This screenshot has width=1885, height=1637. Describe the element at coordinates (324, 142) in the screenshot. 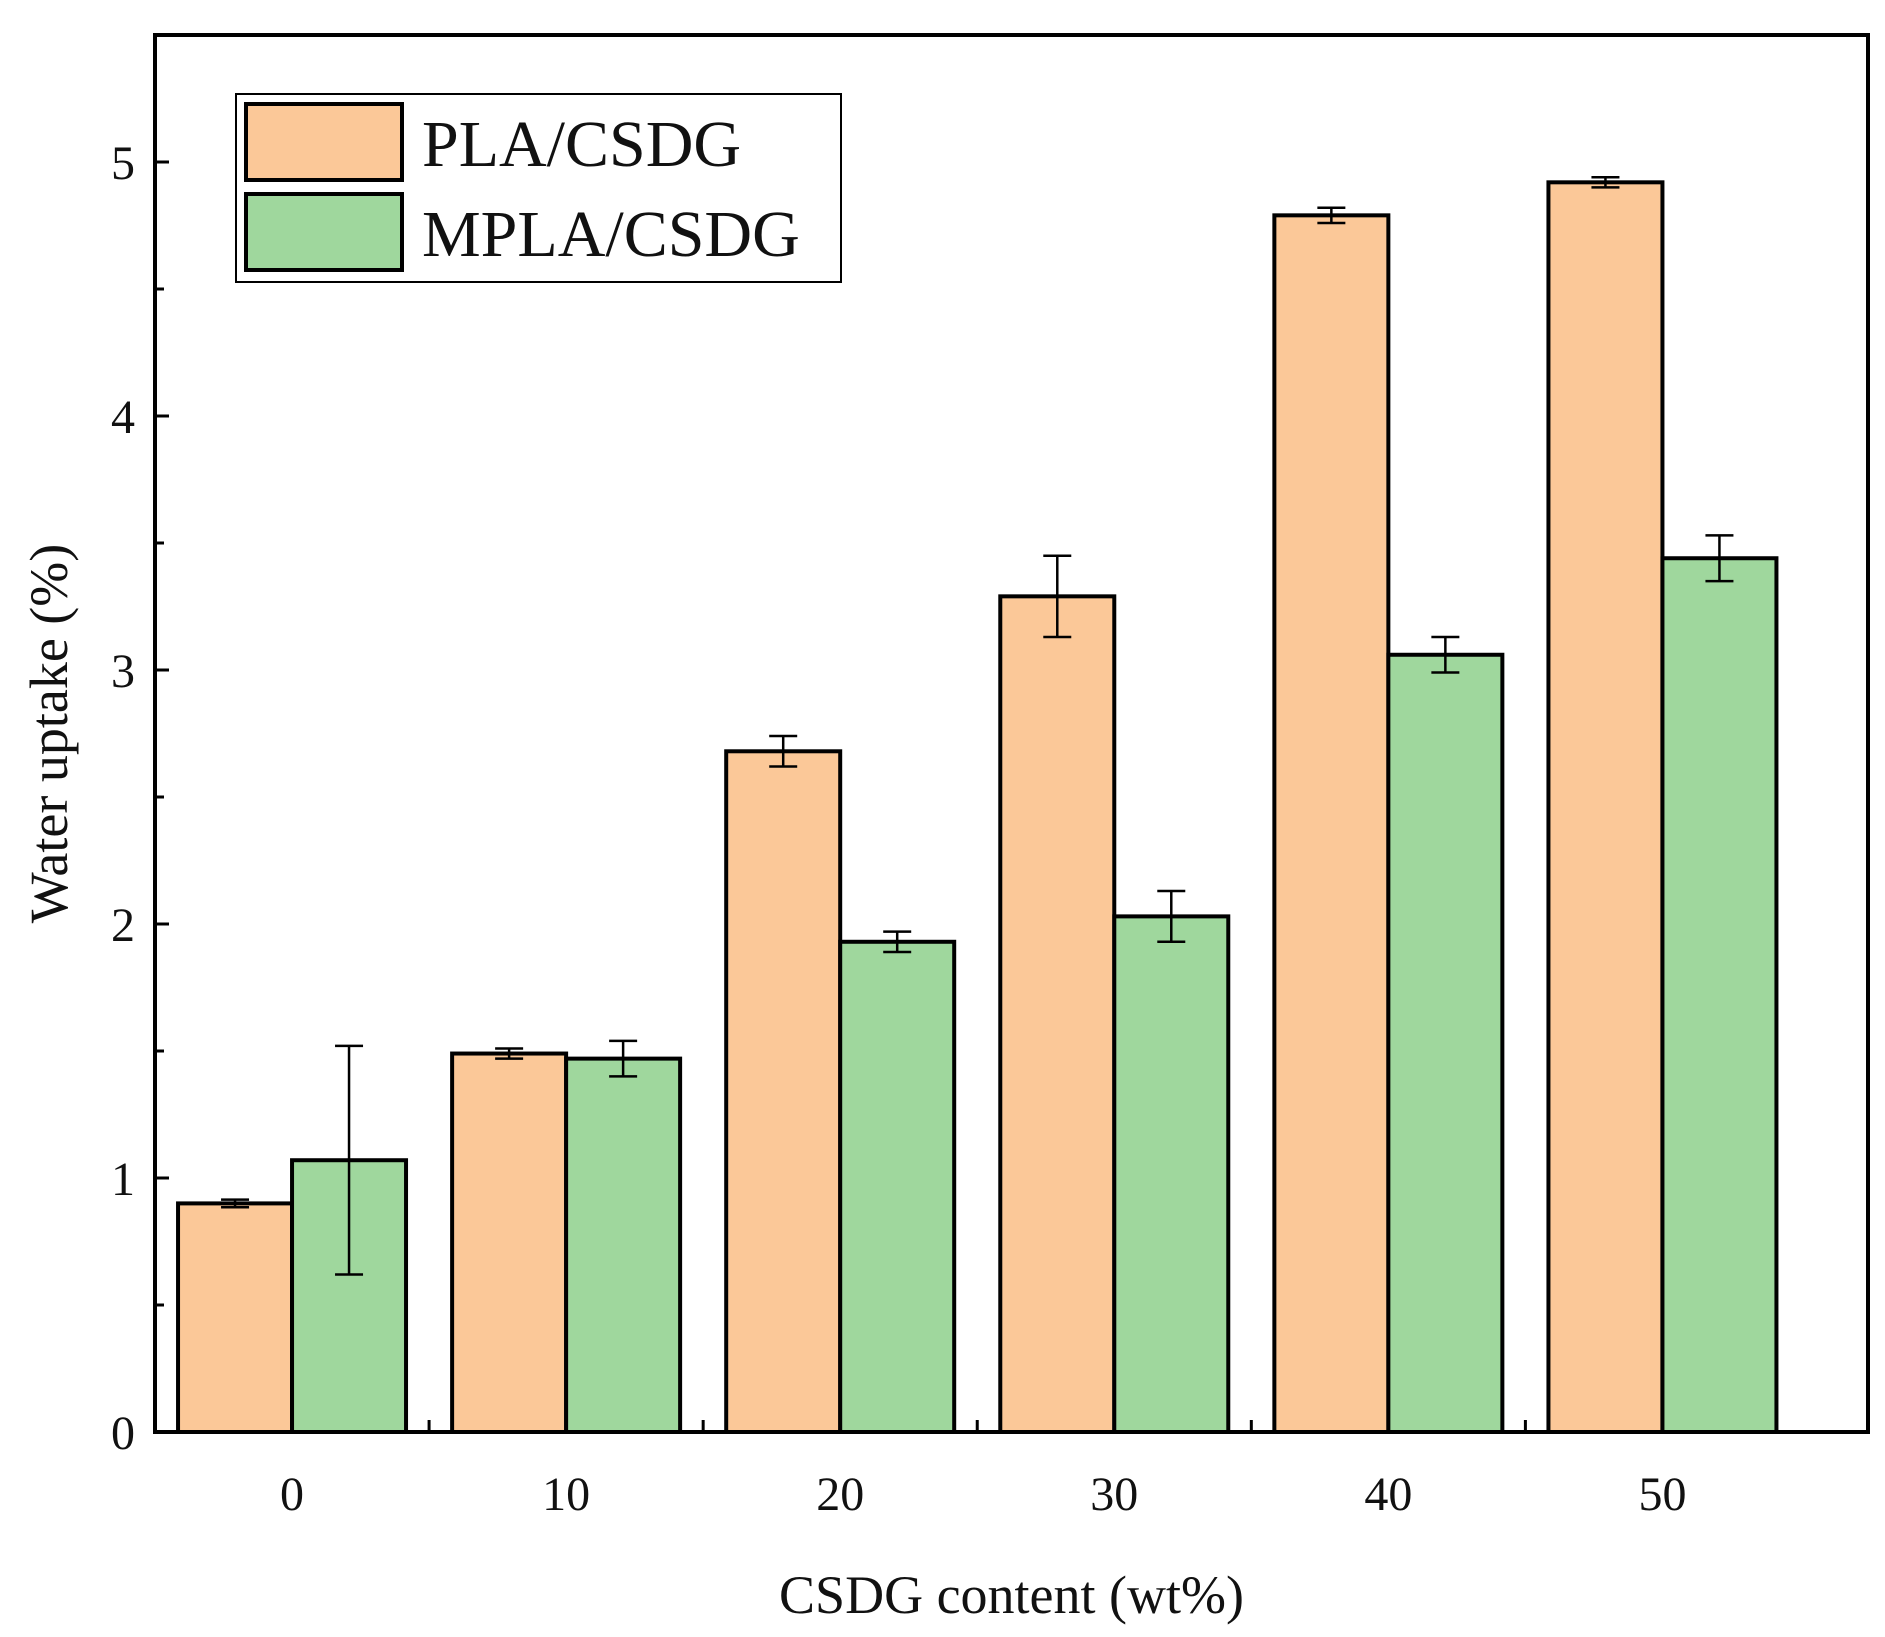

I see `legend-swatch-pla` at that location.